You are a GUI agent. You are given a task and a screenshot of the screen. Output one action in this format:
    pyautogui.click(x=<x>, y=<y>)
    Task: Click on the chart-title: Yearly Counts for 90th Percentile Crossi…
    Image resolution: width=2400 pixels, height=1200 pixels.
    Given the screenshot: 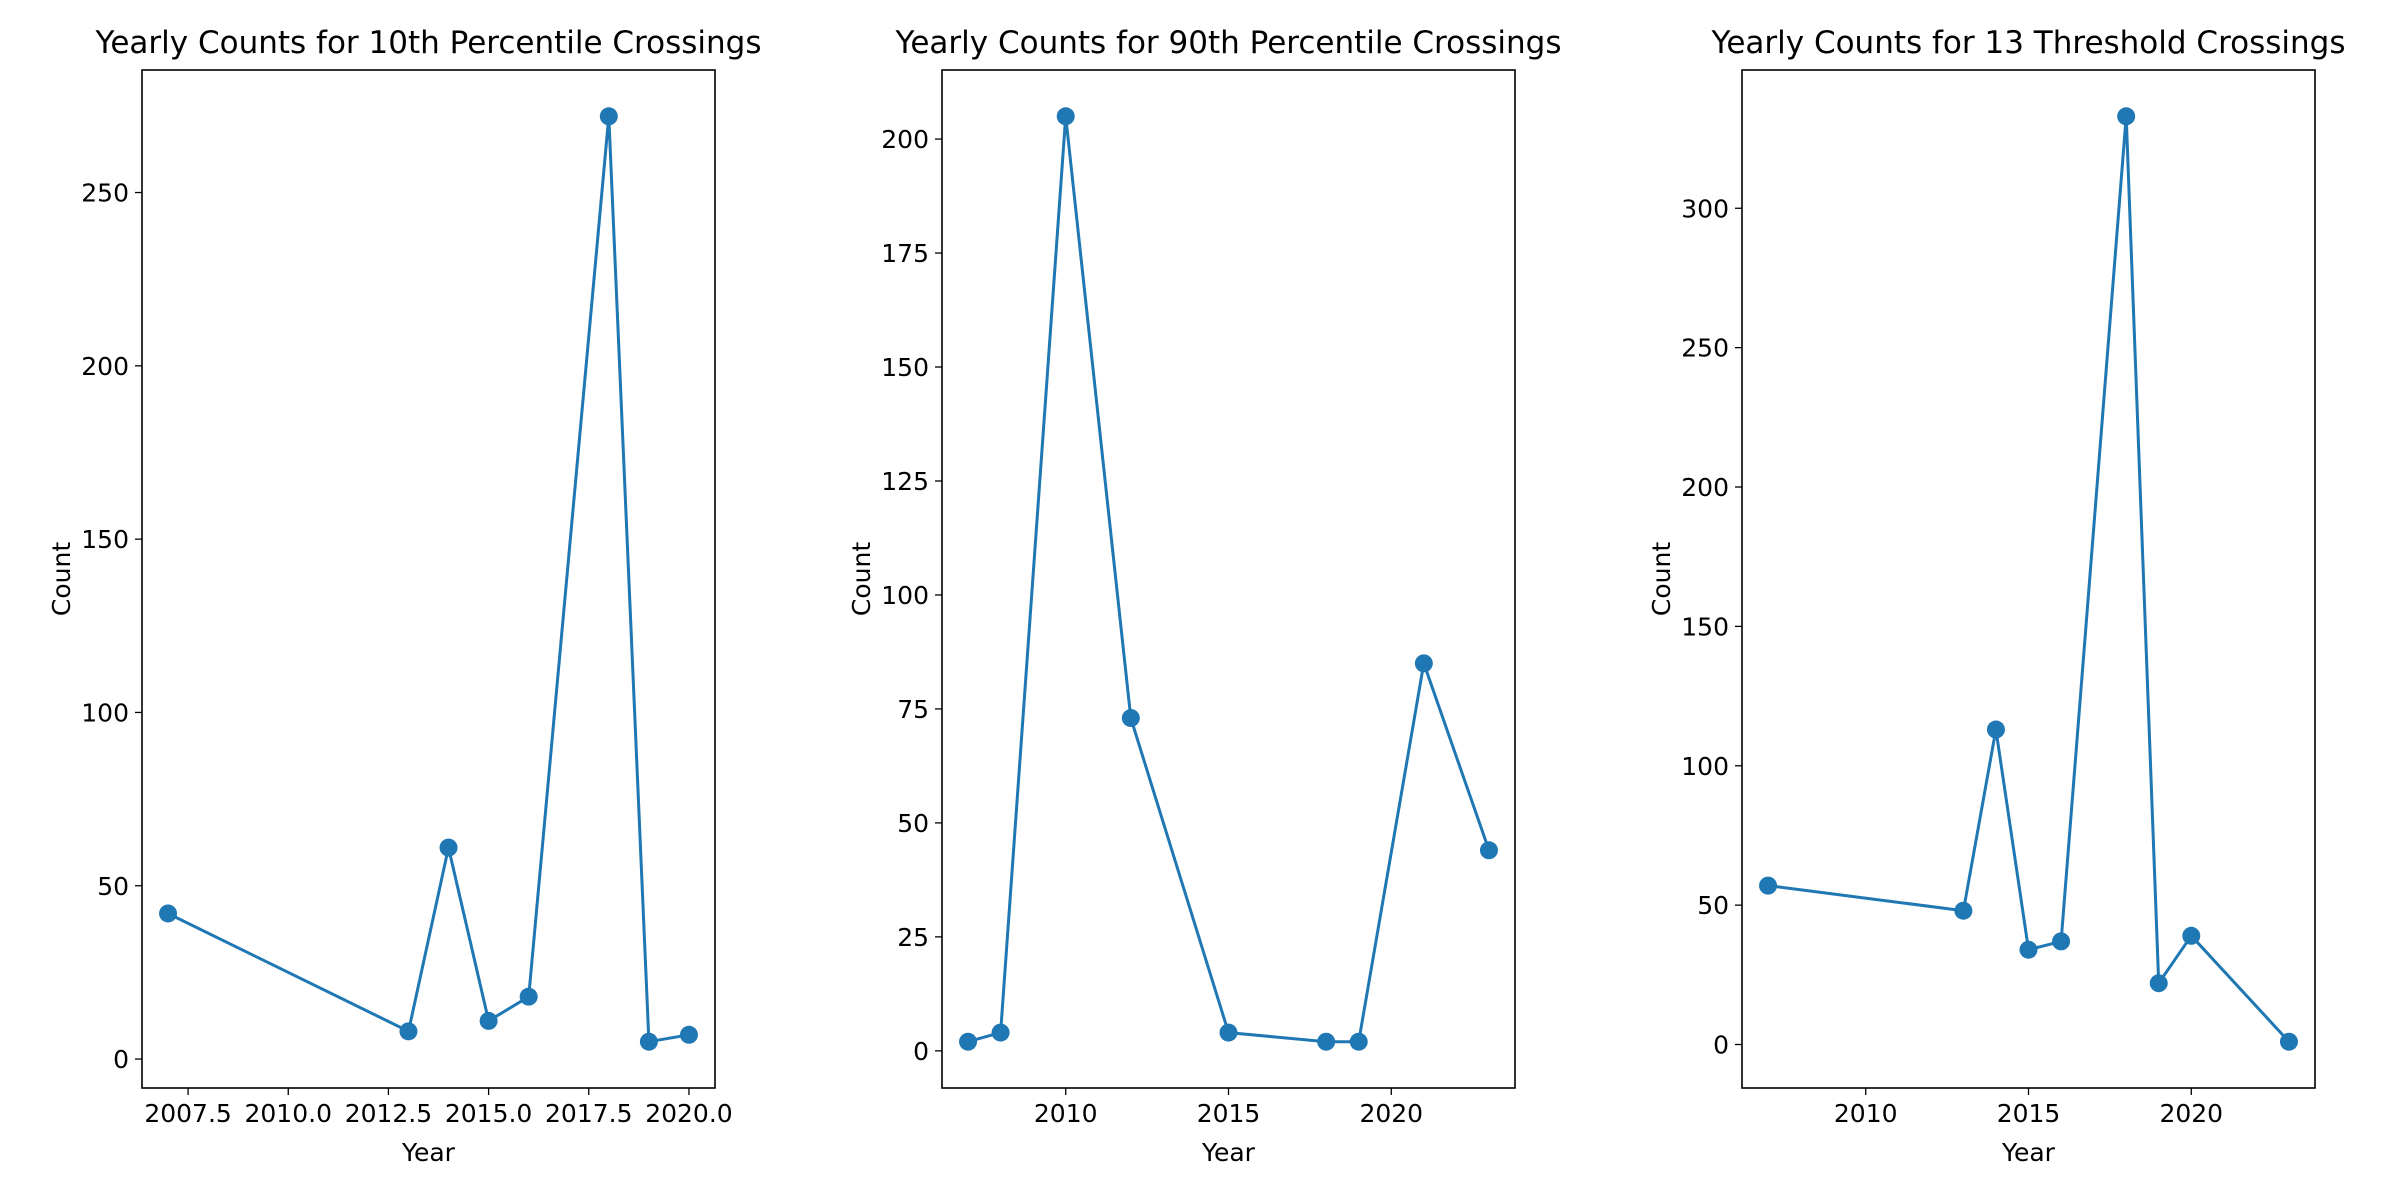 What is the action you would take?
    pyautogui.click(x=1228, y=43)
    